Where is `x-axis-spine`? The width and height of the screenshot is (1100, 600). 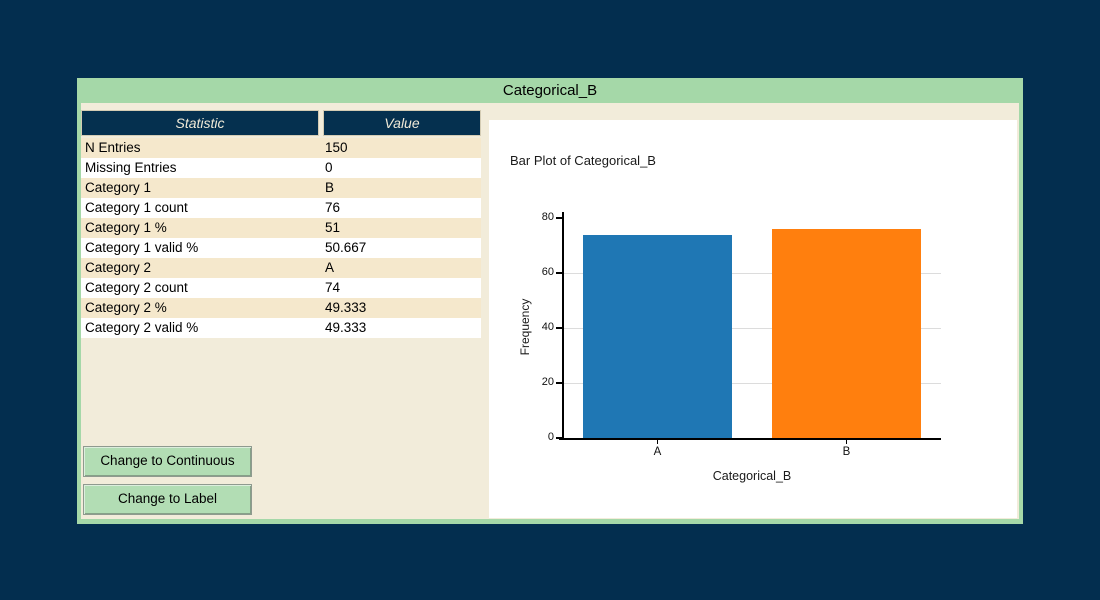 x-axis-spine is located at coordinates (750, 438).